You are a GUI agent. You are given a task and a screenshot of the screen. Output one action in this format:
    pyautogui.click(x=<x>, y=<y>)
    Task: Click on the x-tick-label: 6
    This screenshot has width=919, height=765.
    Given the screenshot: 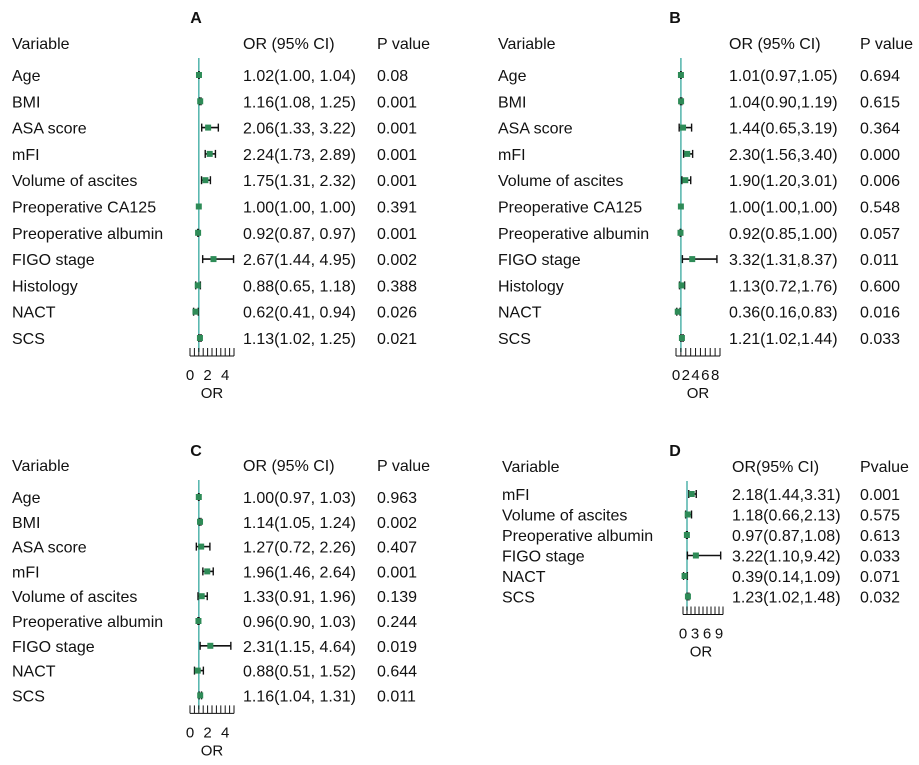 What is the action you would take?
    pyautogui.click(x=705, y=375)
    